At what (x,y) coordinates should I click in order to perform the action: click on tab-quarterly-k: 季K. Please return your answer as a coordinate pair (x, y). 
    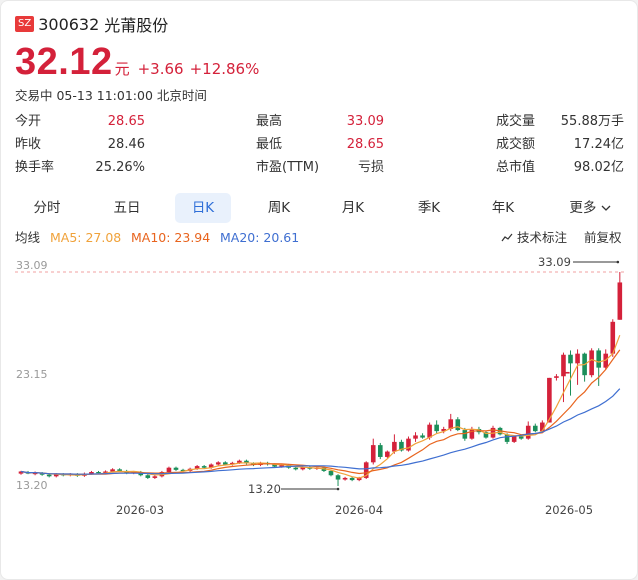
    Looking at the image, I should click on (429, 208).